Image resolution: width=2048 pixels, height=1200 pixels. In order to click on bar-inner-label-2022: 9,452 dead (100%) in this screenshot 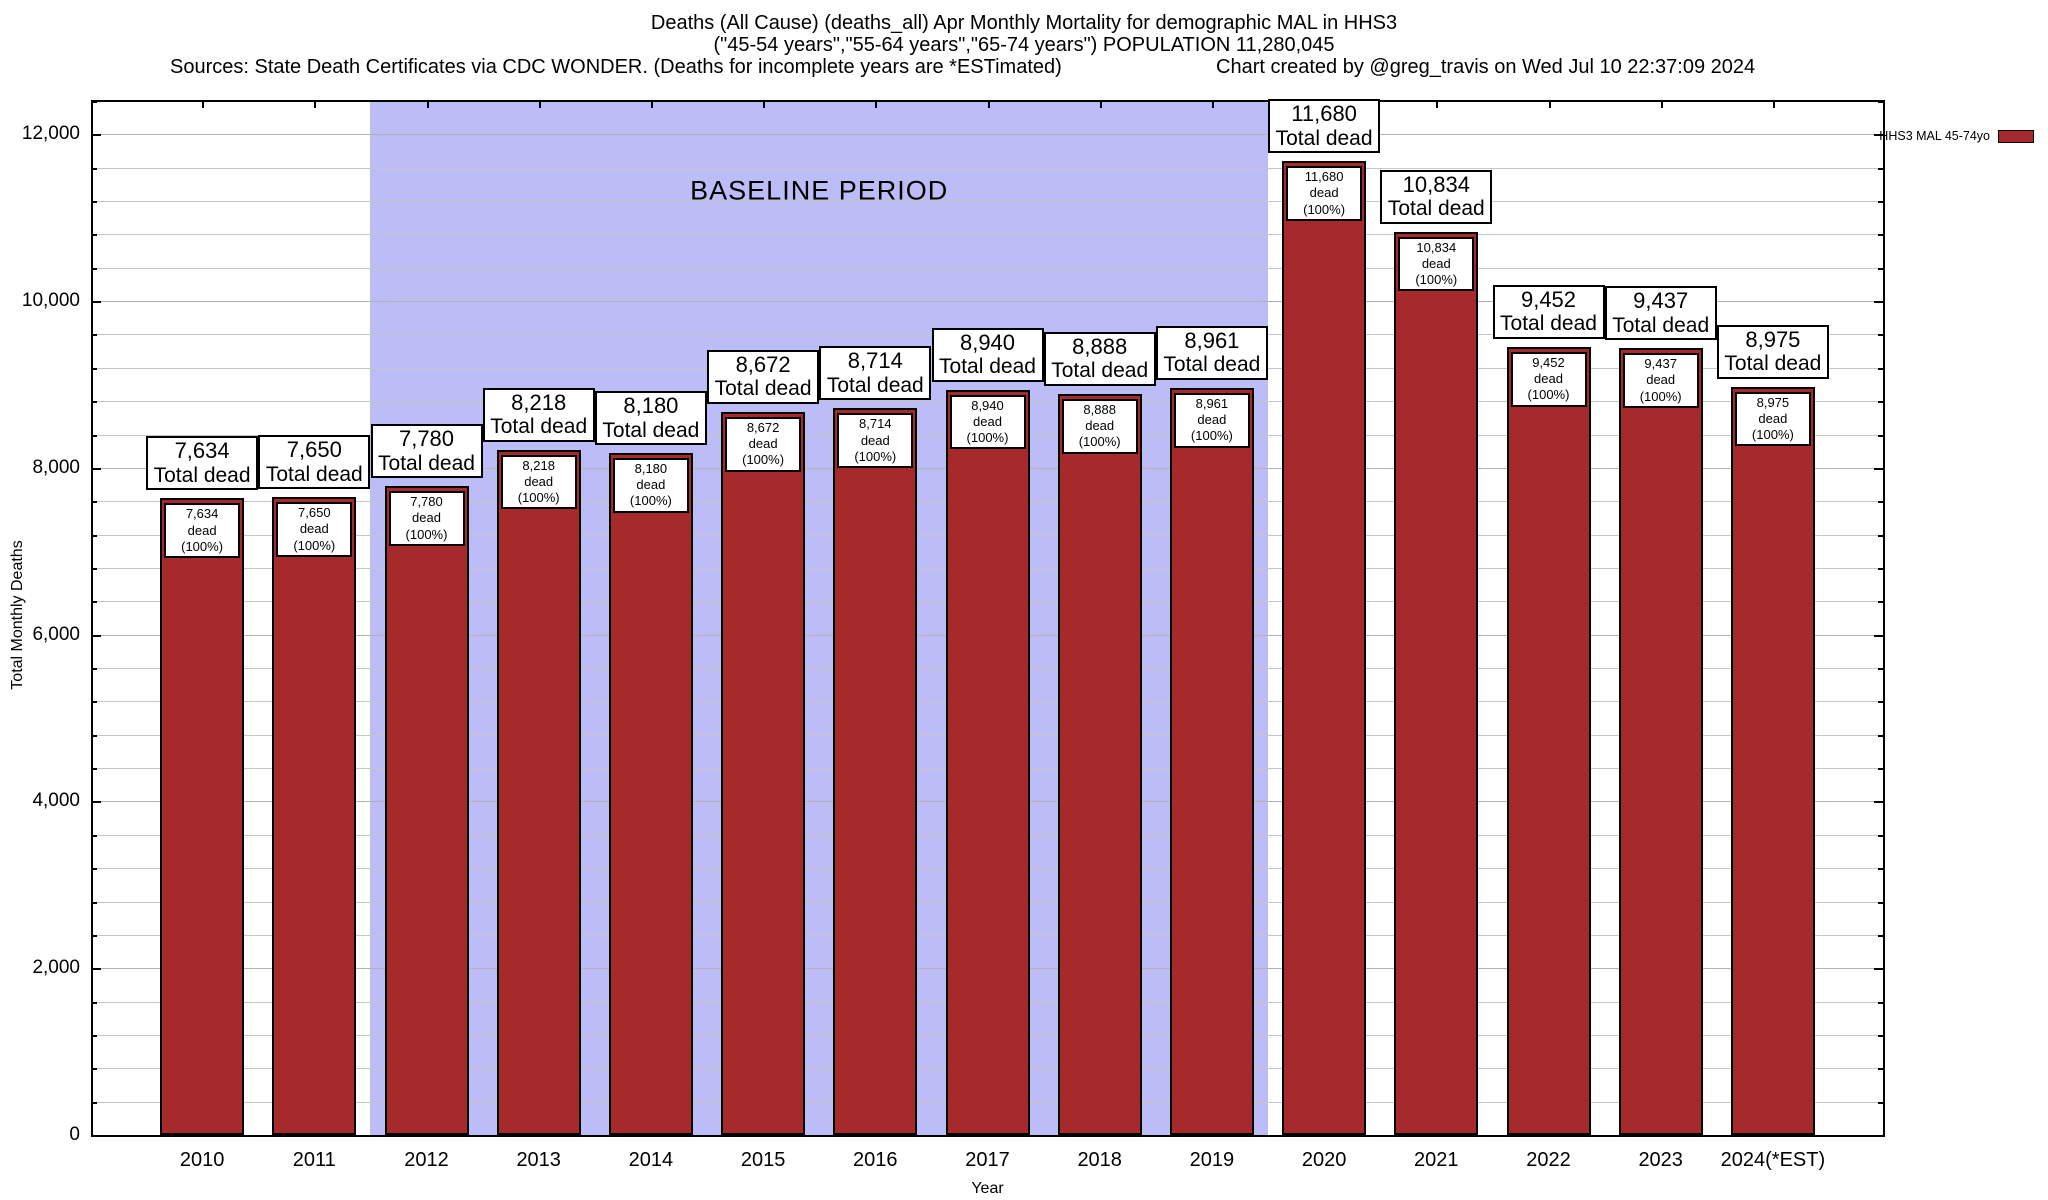, I will do `click(1548, 379)`.